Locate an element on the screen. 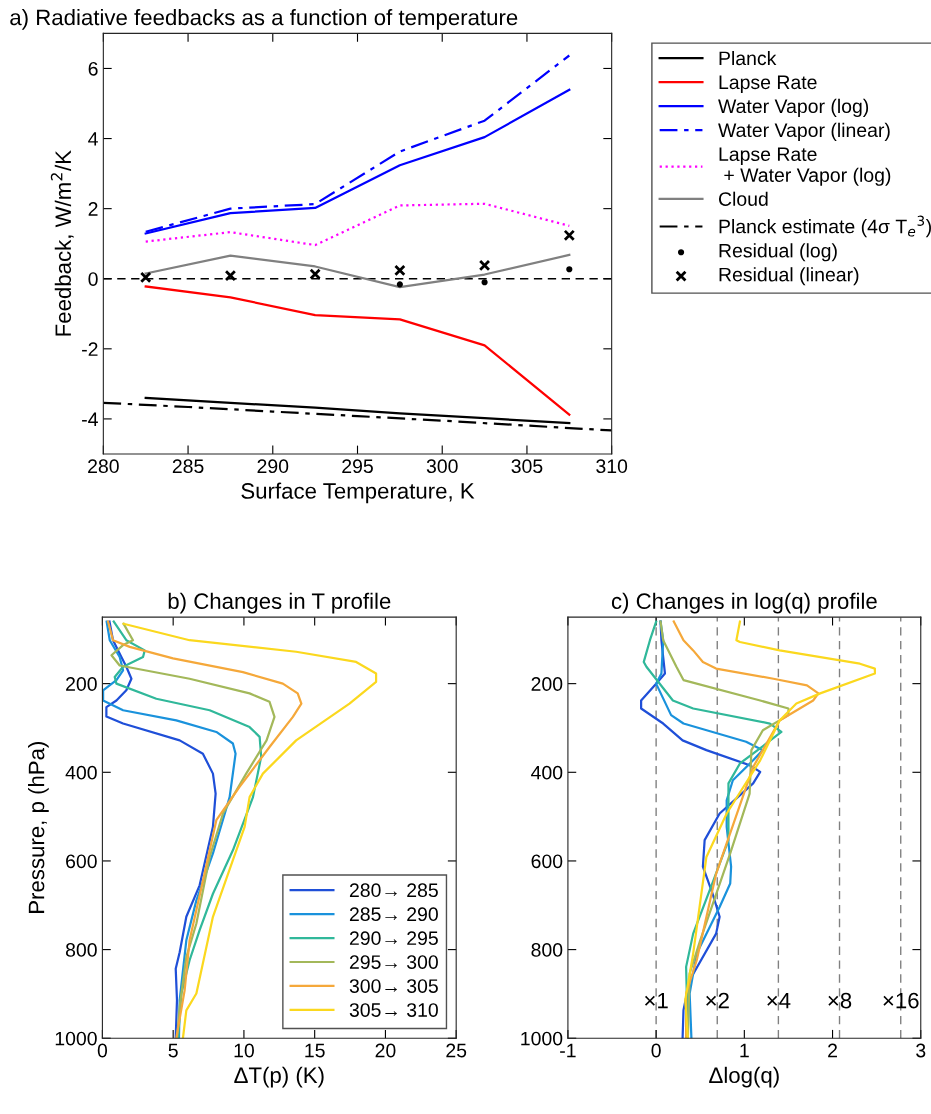 This screenshot has height=1114, width=931. legend-label: Residual (log) is located at coordinates (778, 252).